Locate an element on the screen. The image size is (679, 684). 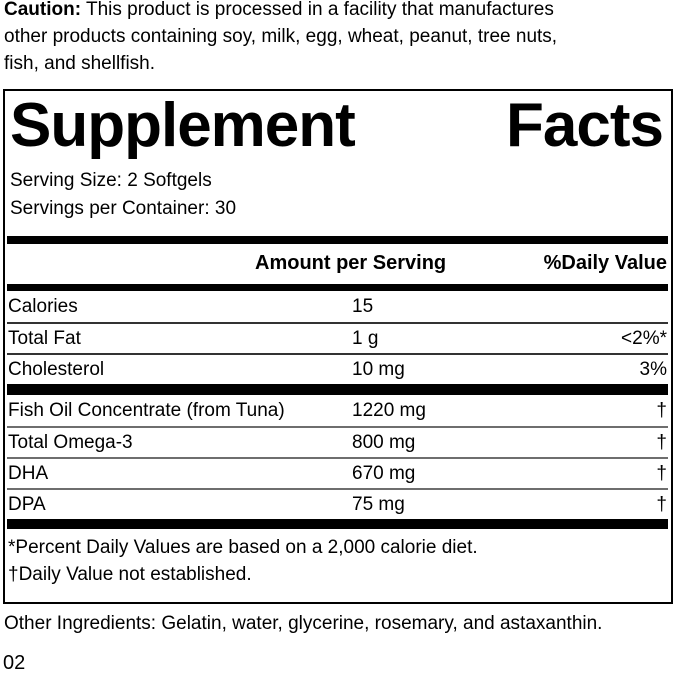
column-header-daily-value: %Daily Value is located at coordinates (605, 263).